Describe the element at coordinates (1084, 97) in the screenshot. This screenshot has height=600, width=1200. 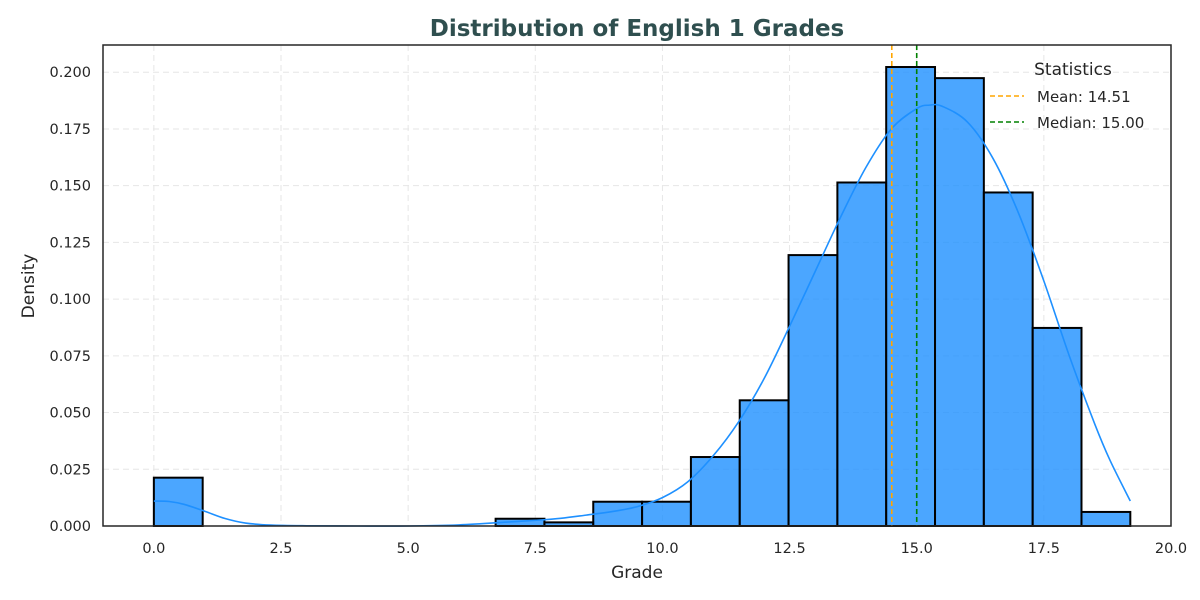
I see `legend-mean-label: Mean: 14.51` at that location.